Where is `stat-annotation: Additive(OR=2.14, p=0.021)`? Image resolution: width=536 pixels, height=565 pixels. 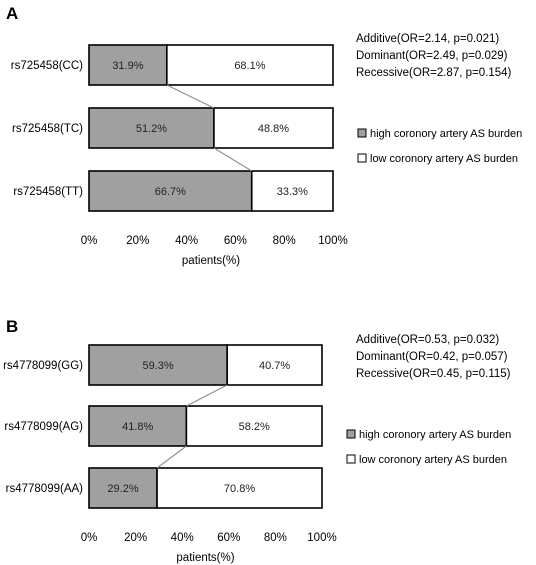
stat-annotation: Additive(OR=2.14, p=0.021) is located at coordinates (427, 39).